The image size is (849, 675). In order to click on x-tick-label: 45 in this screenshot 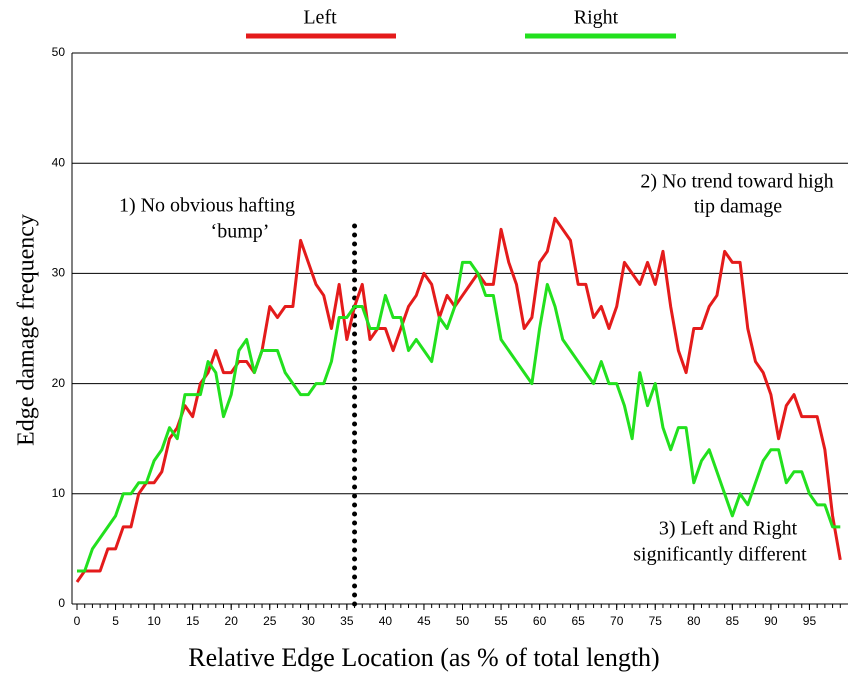, I will do `click(424, 621)`.